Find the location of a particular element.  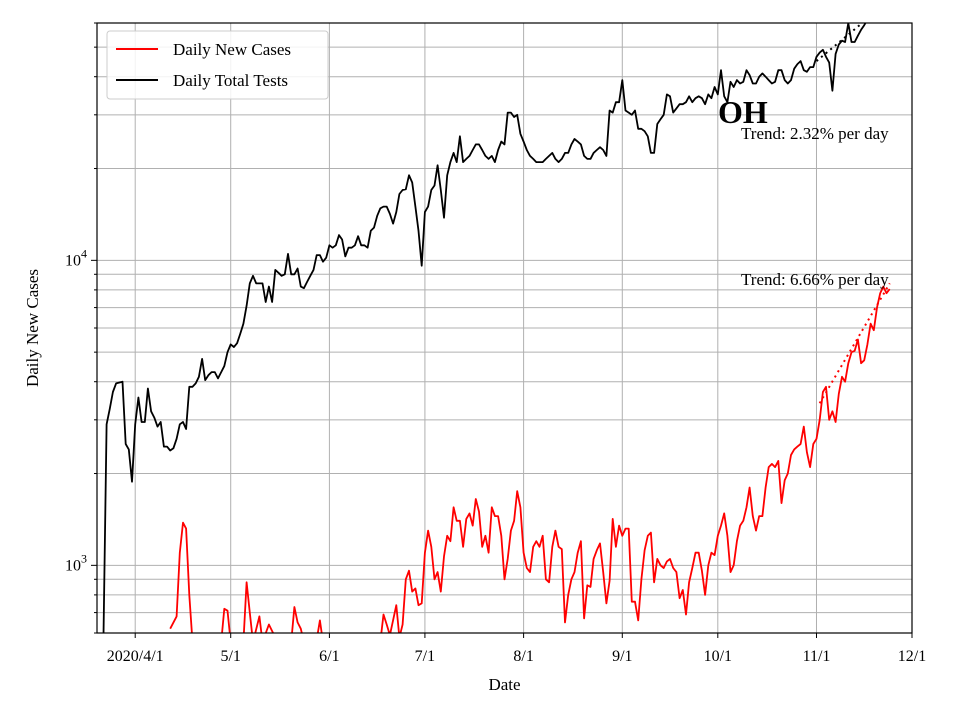

legend: Daily New Cases Daily Total Tests is located at coordinates (217, 65).